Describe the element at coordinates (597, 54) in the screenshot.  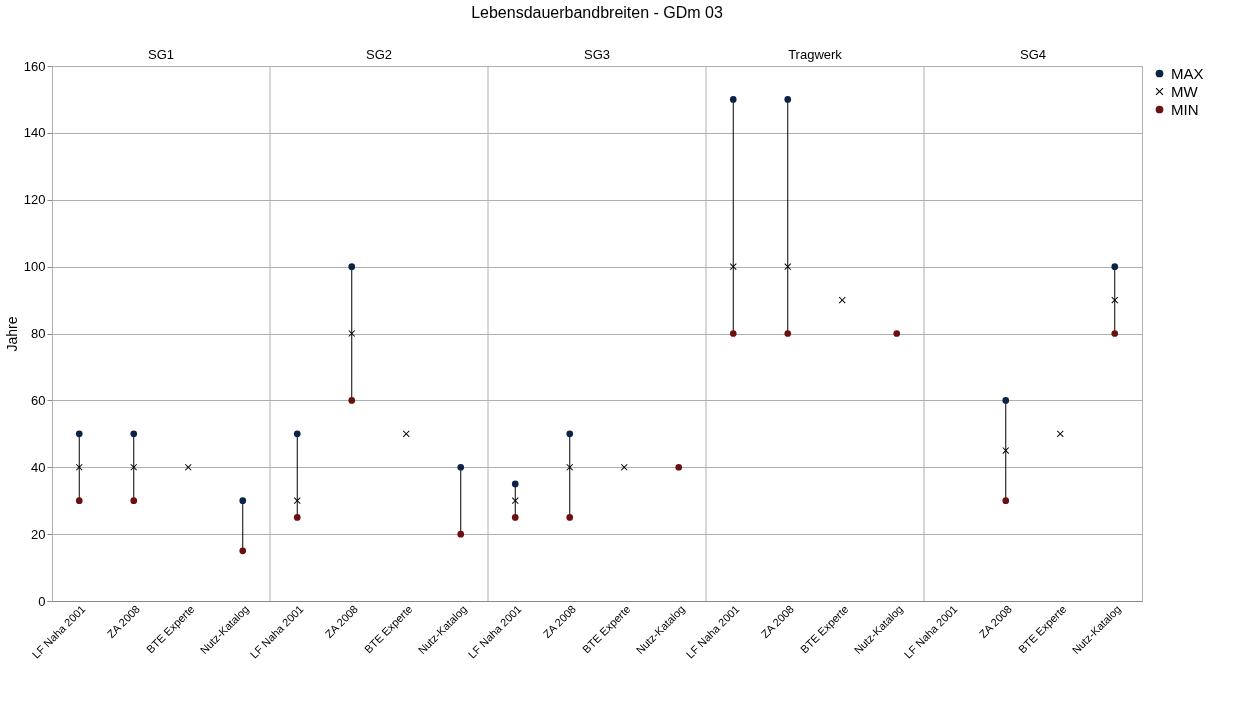
I see `text: SG3` at that location.